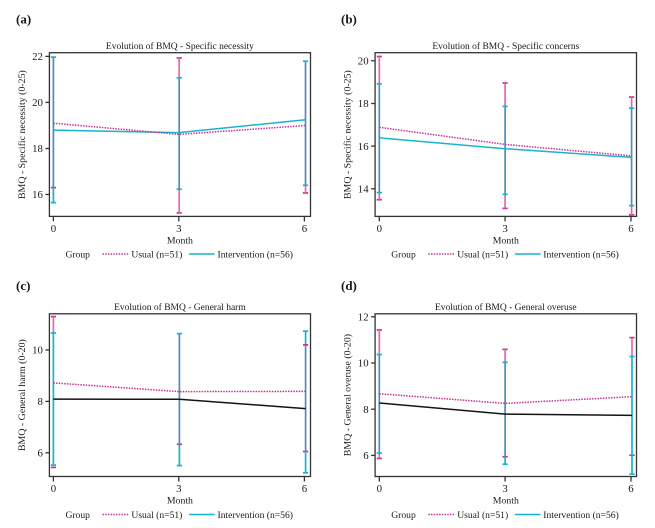 This screenshot has width=655, height=528. I want to click on svg-text:Evolution of BMQ - General har: Evolution of BMQ - General harm, so click(180, 307).